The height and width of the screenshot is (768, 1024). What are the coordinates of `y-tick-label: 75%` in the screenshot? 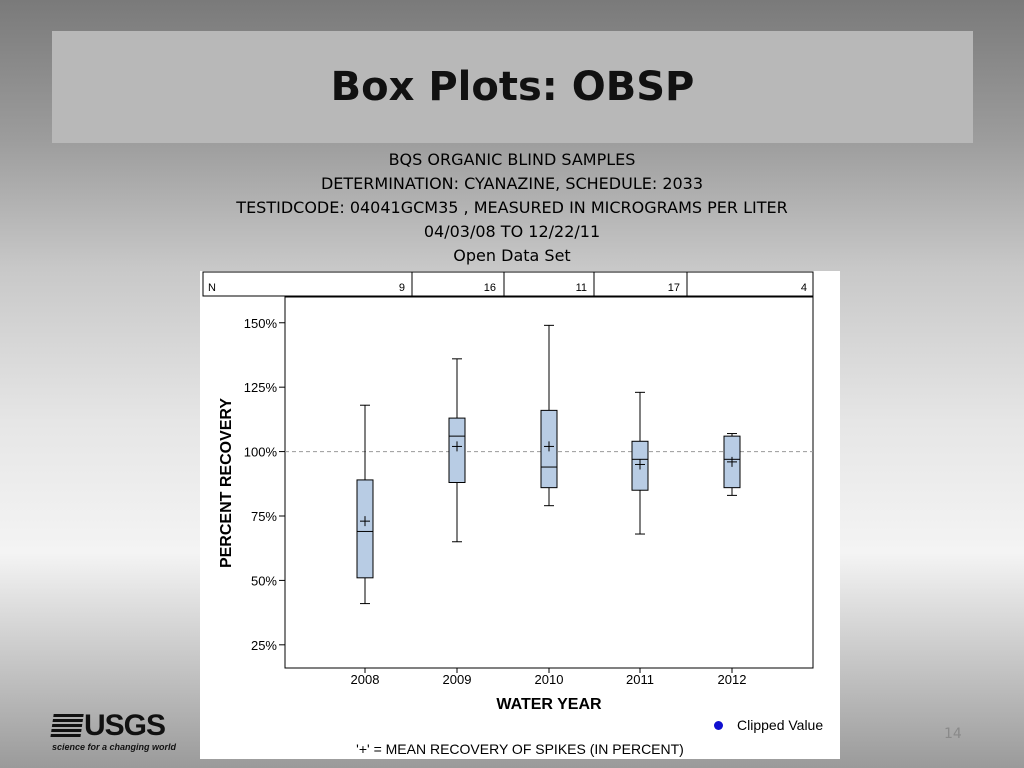 It's located at (264, 516).